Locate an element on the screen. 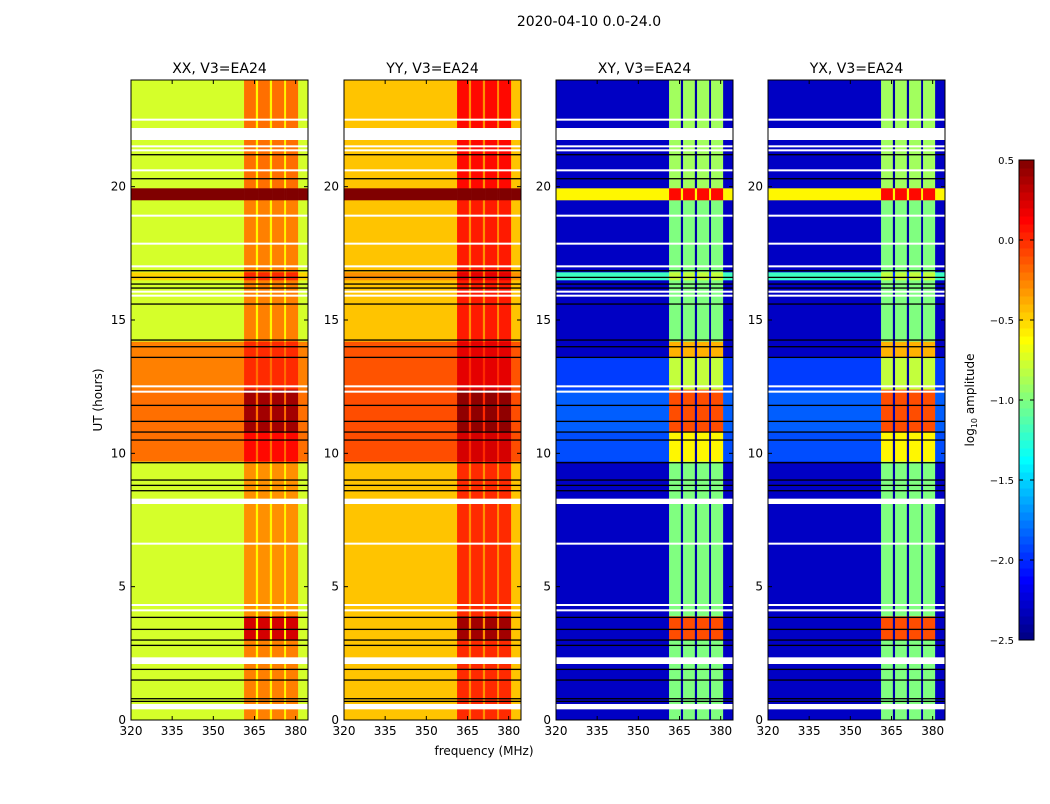  x-tick-label: 320 is located at coordinates (768, 731).